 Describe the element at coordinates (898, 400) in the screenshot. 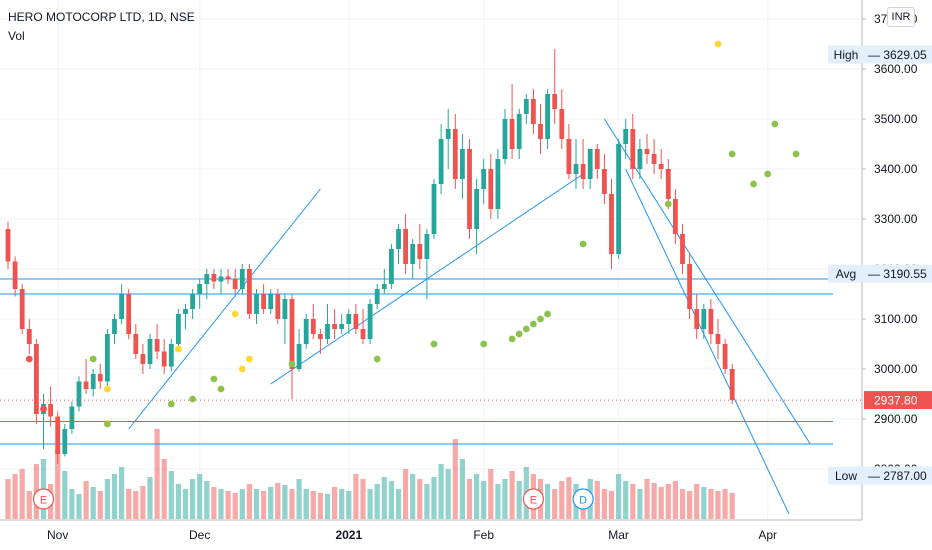

I see `last-price-label-background` at that location.